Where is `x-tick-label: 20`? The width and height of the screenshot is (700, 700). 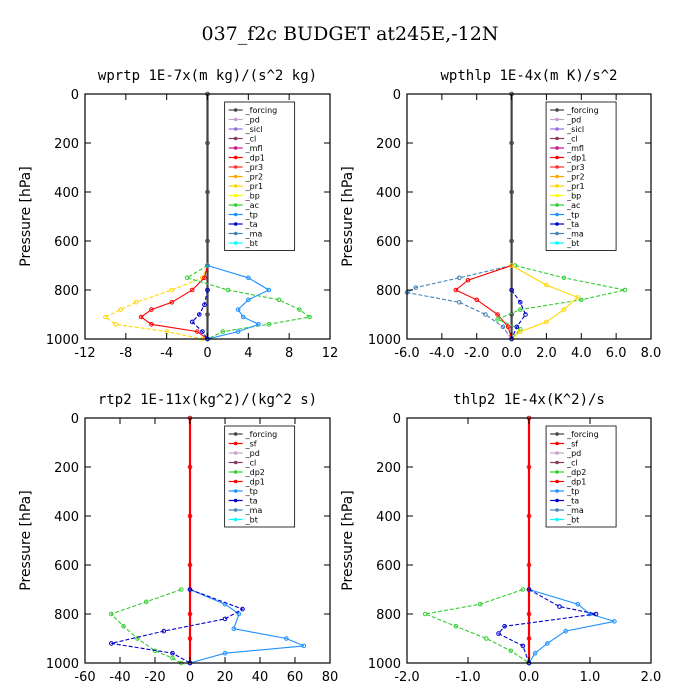
x-tick-label: 20 is located at coordinates (225, 677).